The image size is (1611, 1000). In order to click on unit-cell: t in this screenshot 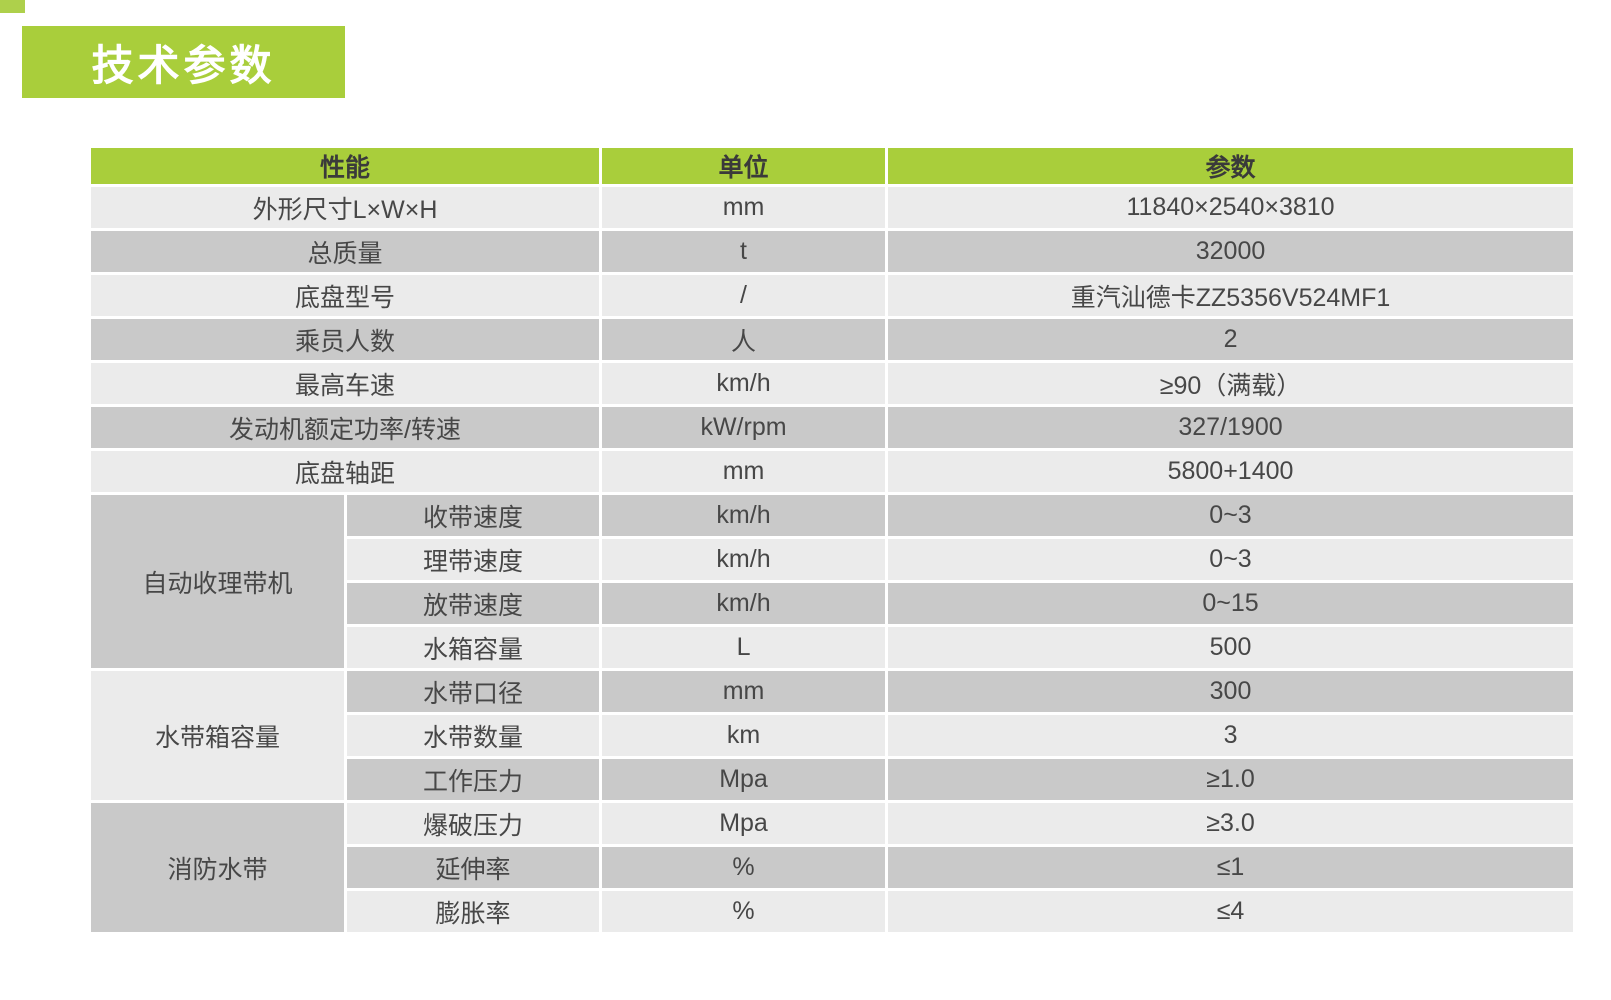, I will do `click(744, 251)`.